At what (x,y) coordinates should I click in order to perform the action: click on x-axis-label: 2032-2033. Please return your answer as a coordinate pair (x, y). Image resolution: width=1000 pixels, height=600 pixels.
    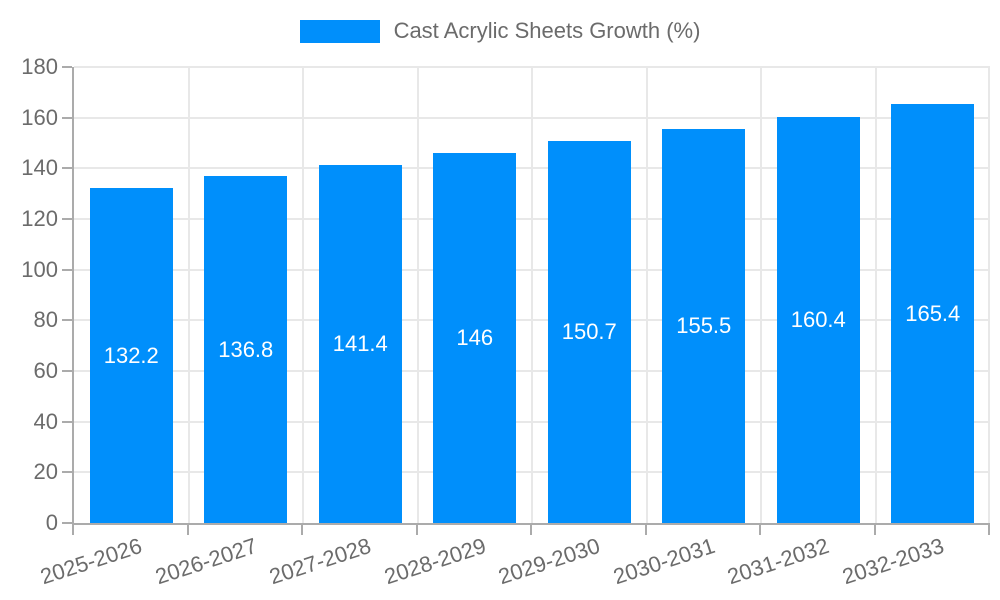
    Looking at the image, I should click on (892, 561).